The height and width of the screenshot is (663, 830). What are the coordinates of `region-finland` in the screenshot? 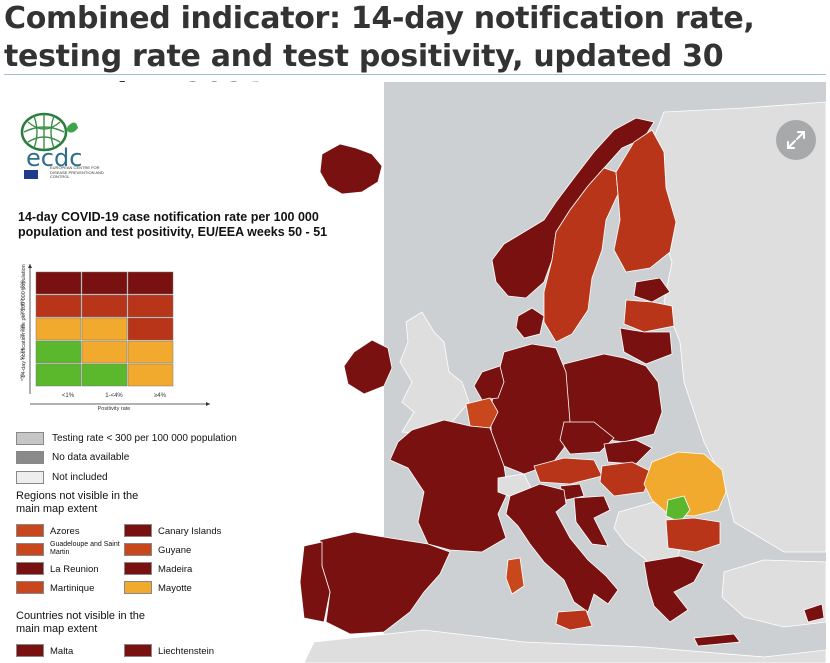 It's located at (645, 201).